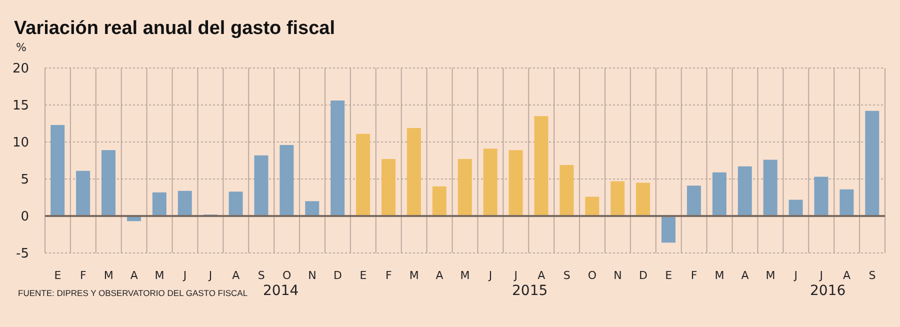 The width and height of the screenshot is (900, 327). Describe the element at coordinates (20, 106) in the screenshot. I see `y-tick-label: 15` at that location.